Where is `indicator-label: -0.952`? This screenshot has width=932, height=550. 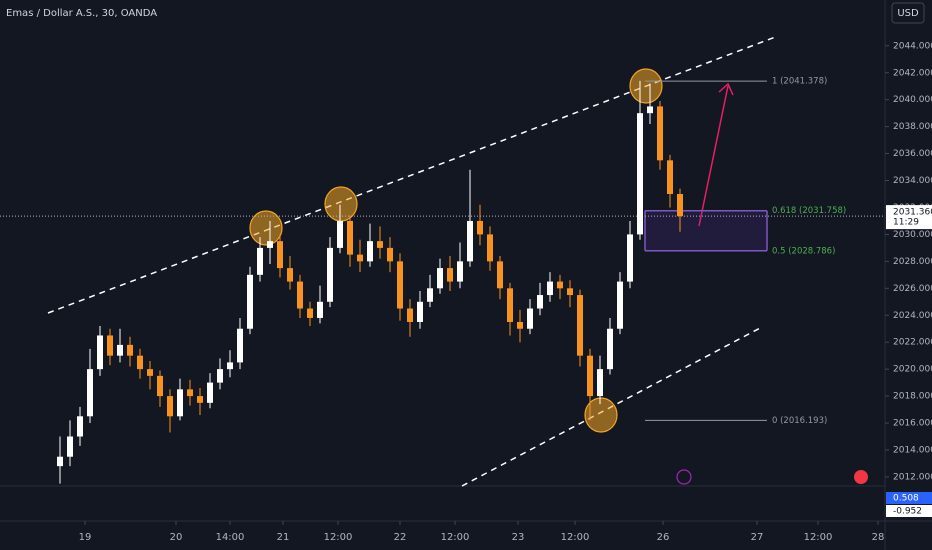 indicator-label: -0.952 is located at coordinates (907, 512).